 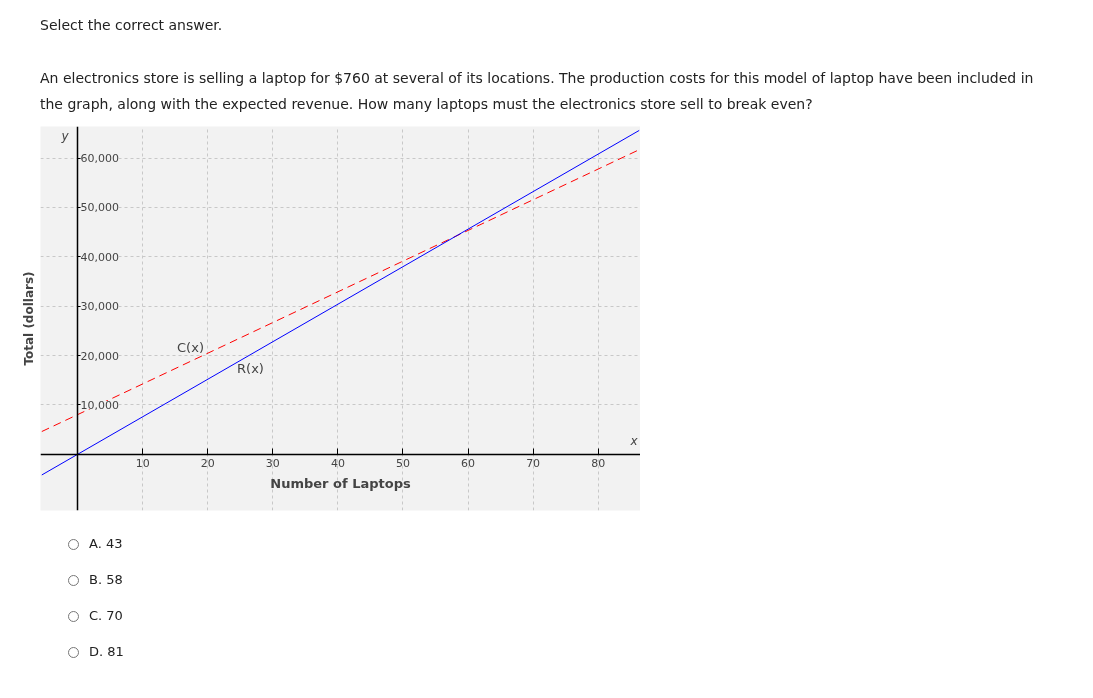 What do you see at coordinates (207, 464) in the screenshot?
I see `x-tick-label: 20` at bounding box center [207, 464].